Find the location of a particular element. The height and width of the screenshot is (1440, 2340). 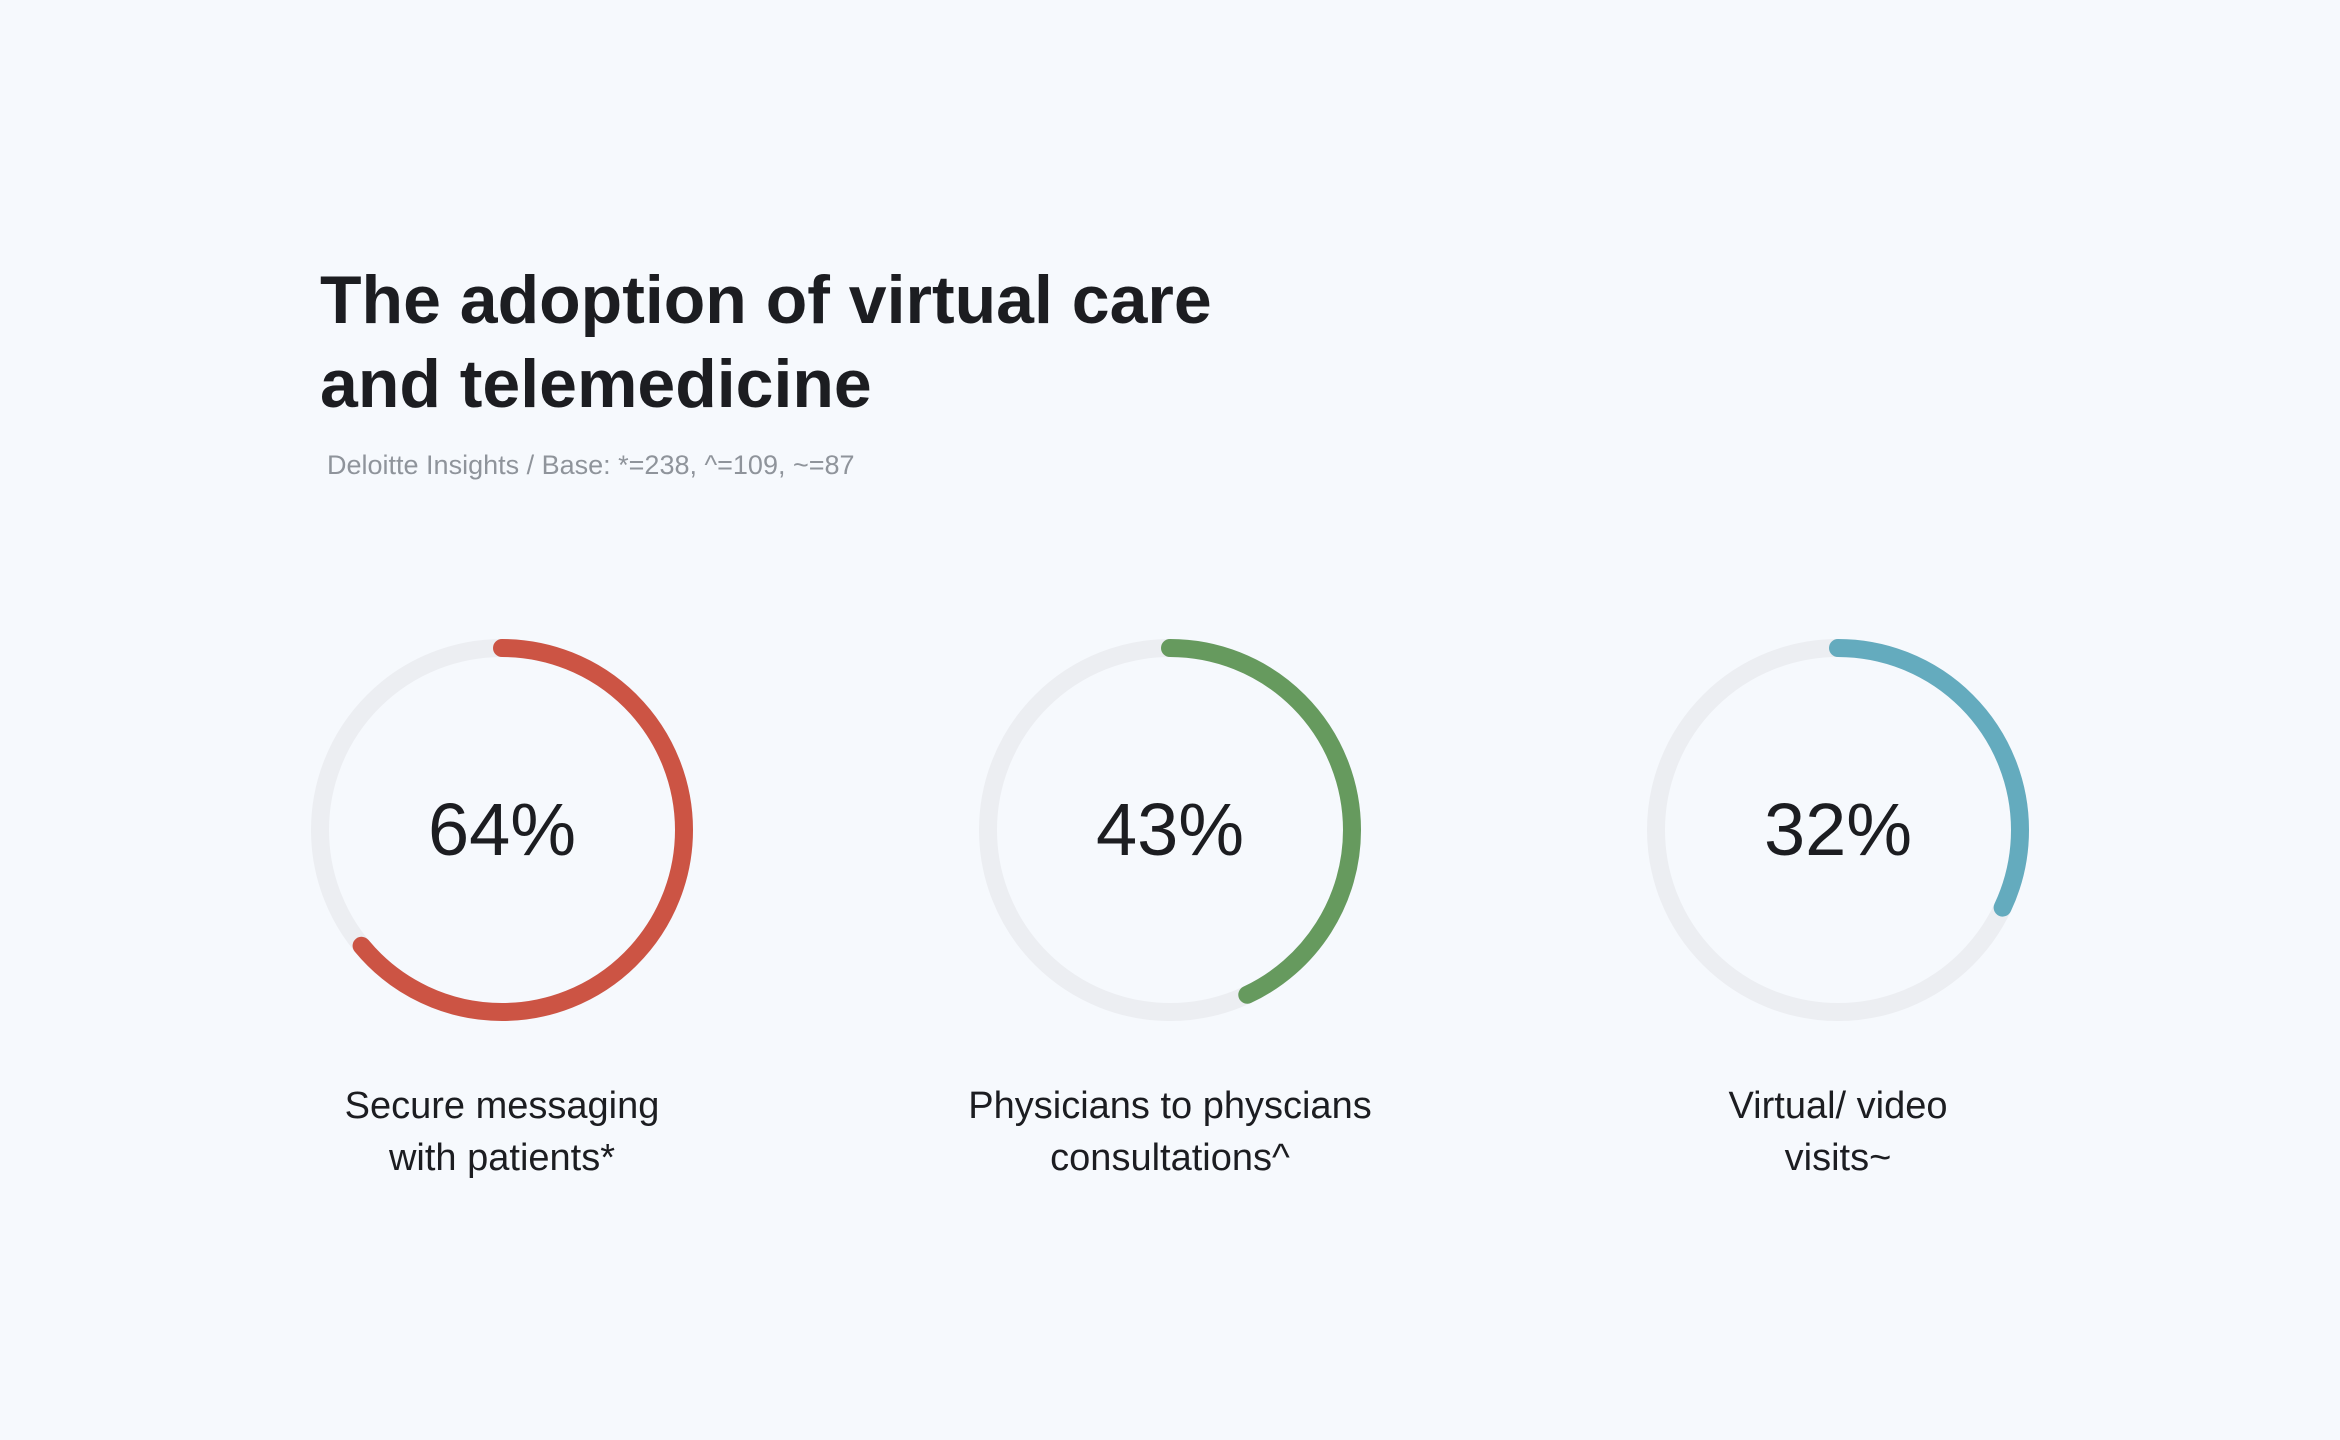

ring-chart-secure-messaging: 64% is located at coordinates (502, 830).